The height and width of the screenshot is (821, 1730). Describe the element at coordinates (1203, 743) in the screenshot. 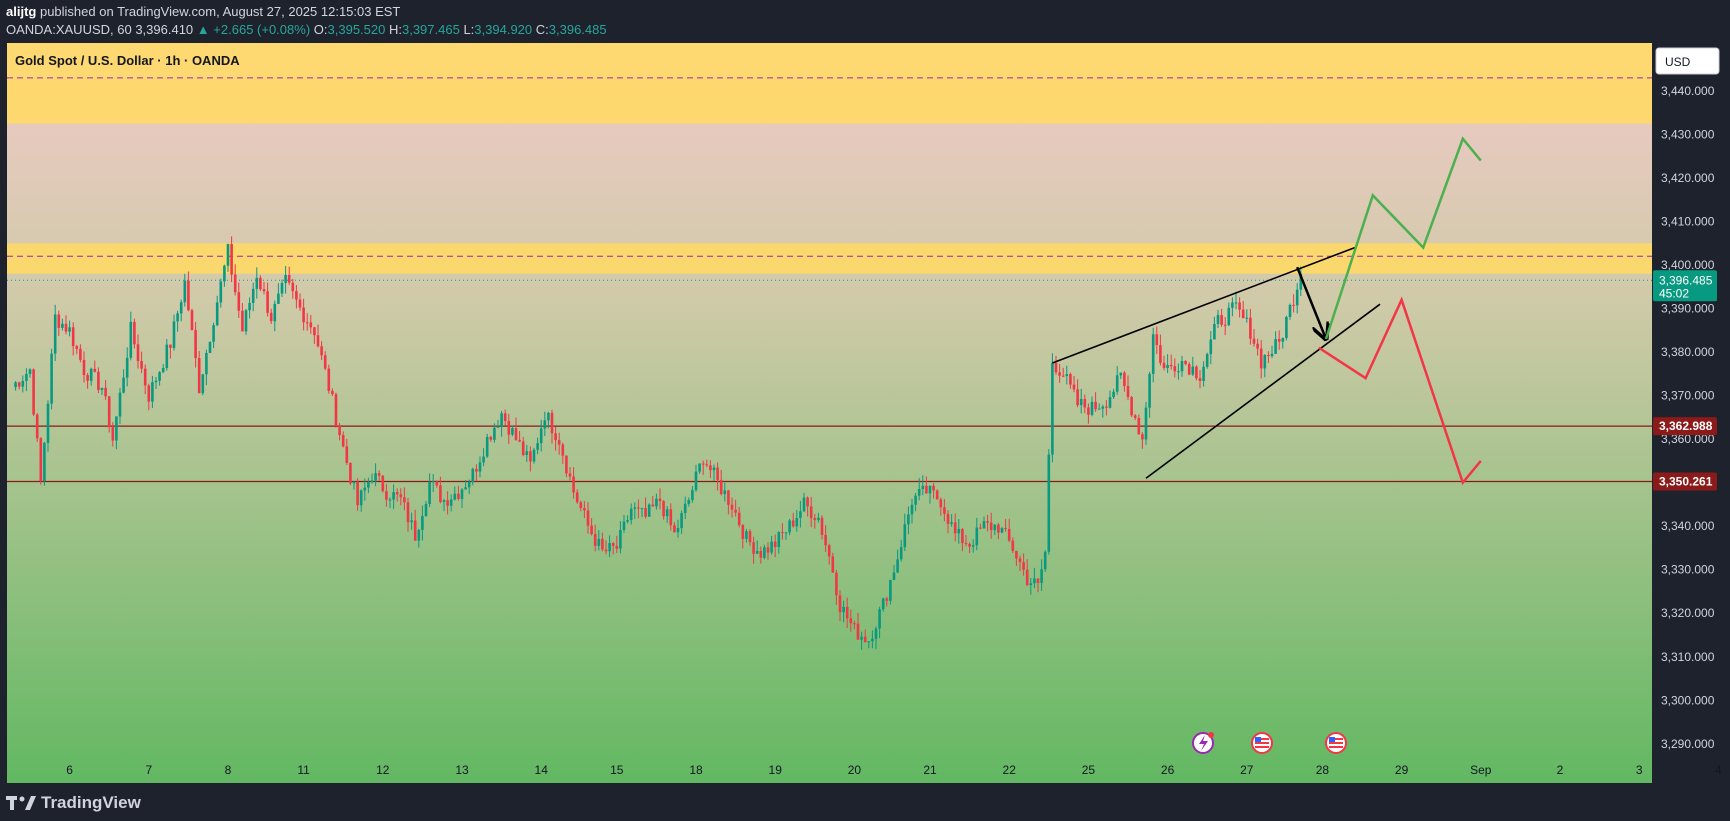

I see `earnings-event-icon` at that location.